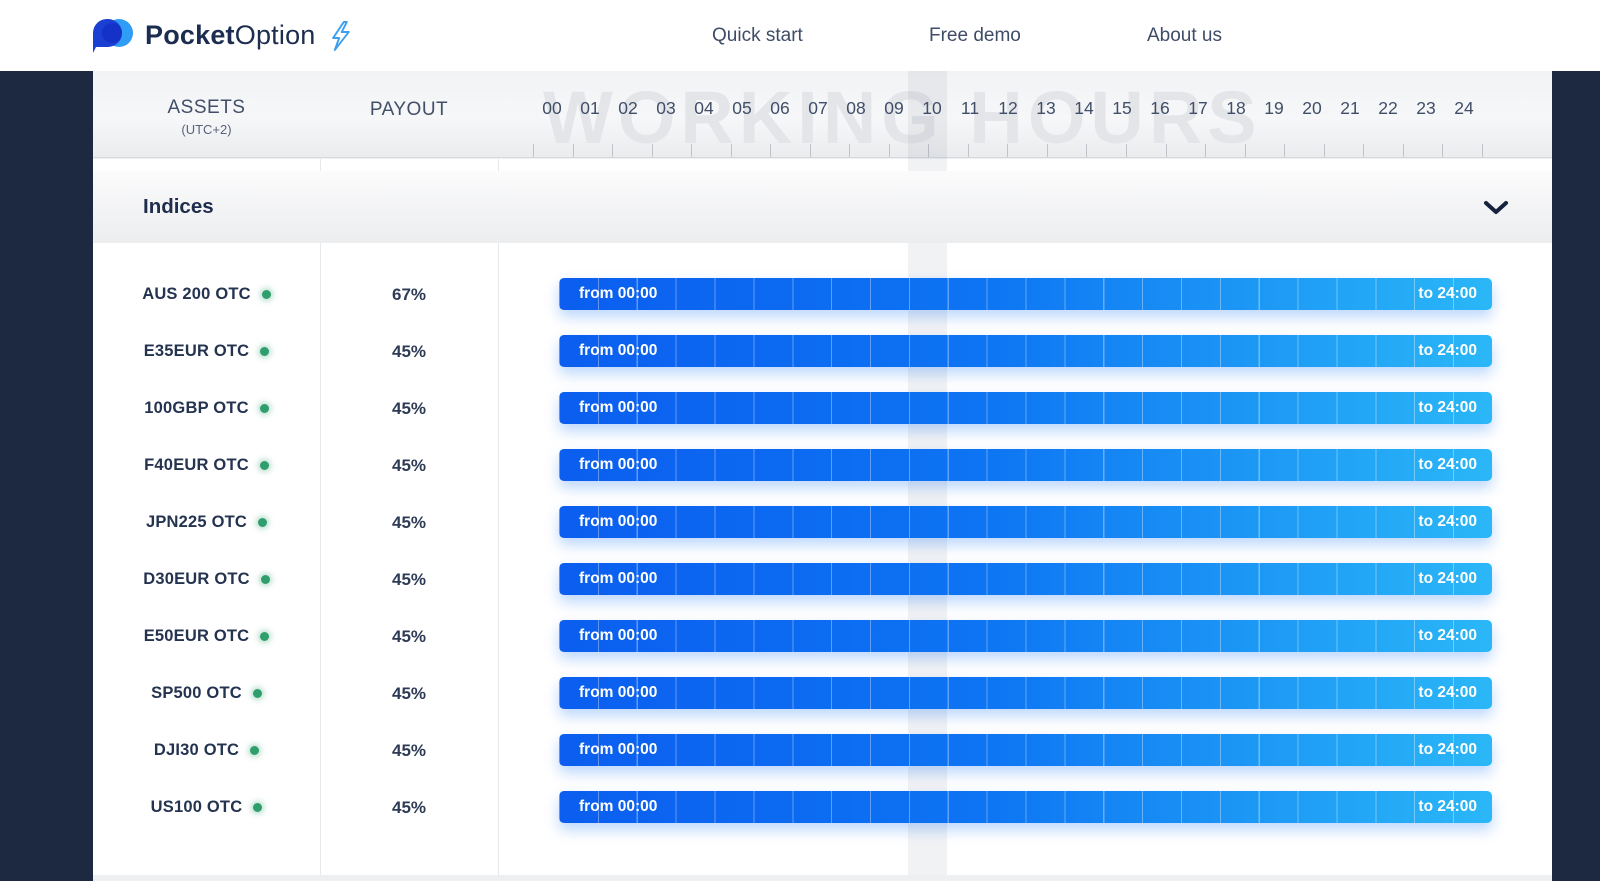 The height and width of the screenshot is (881, 1600). What do you see at coordinates (1274, 108) in the screenshot?
I see `hour-label: 19` at bounding box center [1274, 108].